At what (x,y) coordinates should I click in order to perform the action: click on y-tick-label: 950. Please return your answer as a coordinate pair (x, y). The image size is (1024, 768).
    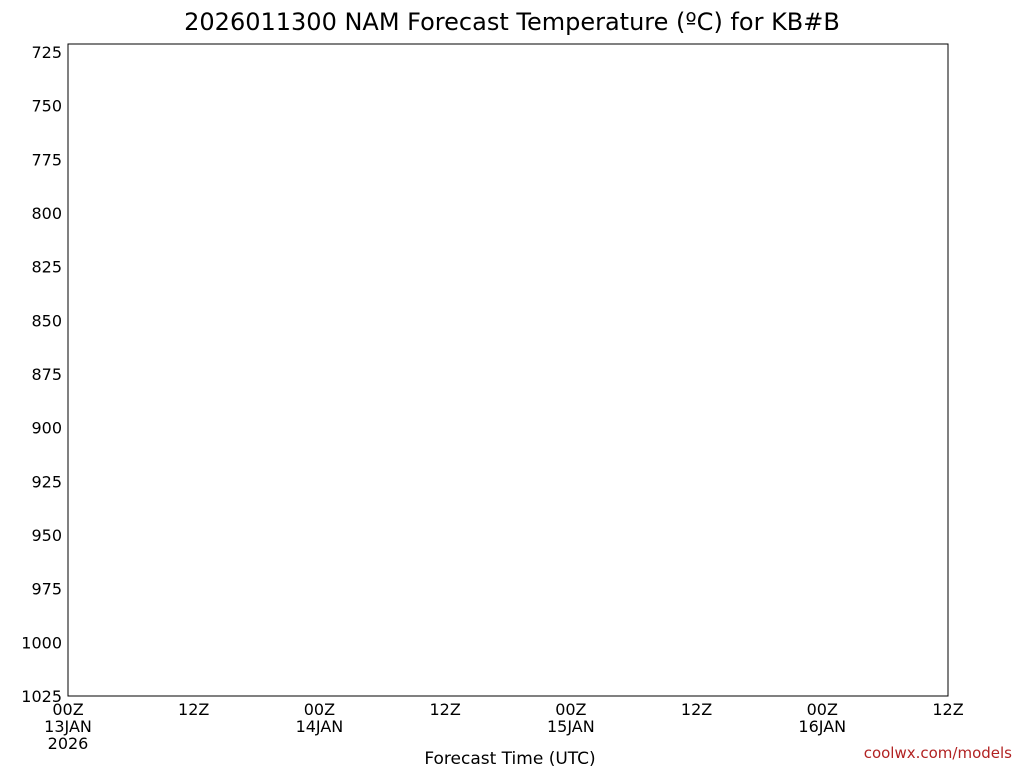
    Looking at the image, I should click on (46, 535).